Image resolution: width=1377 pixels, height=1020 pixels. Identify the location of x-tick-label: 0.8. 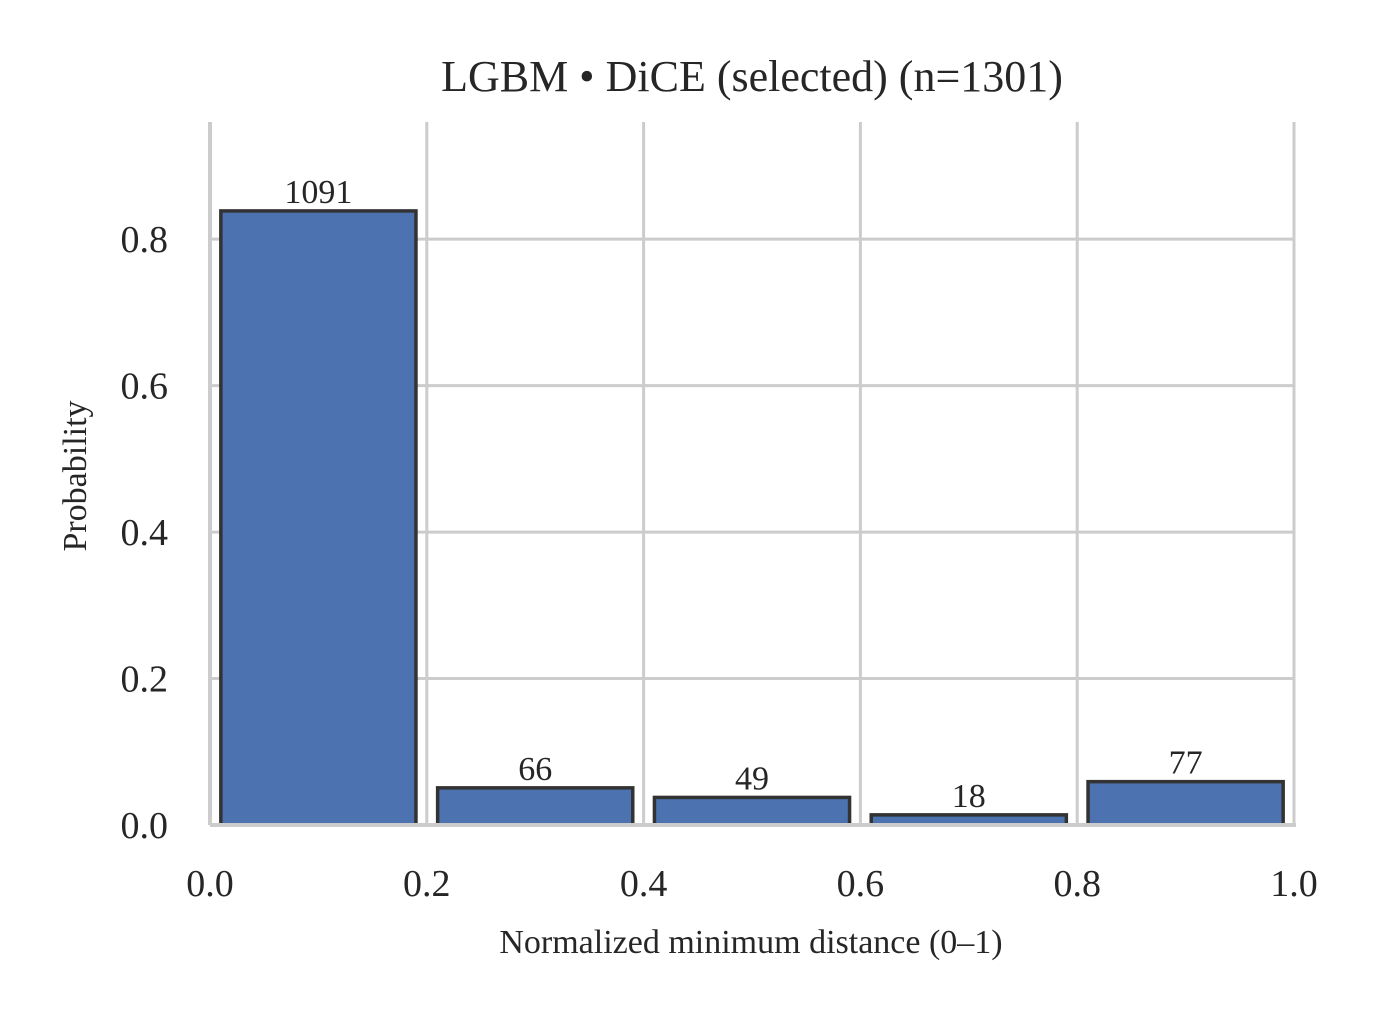
(1077, 884).